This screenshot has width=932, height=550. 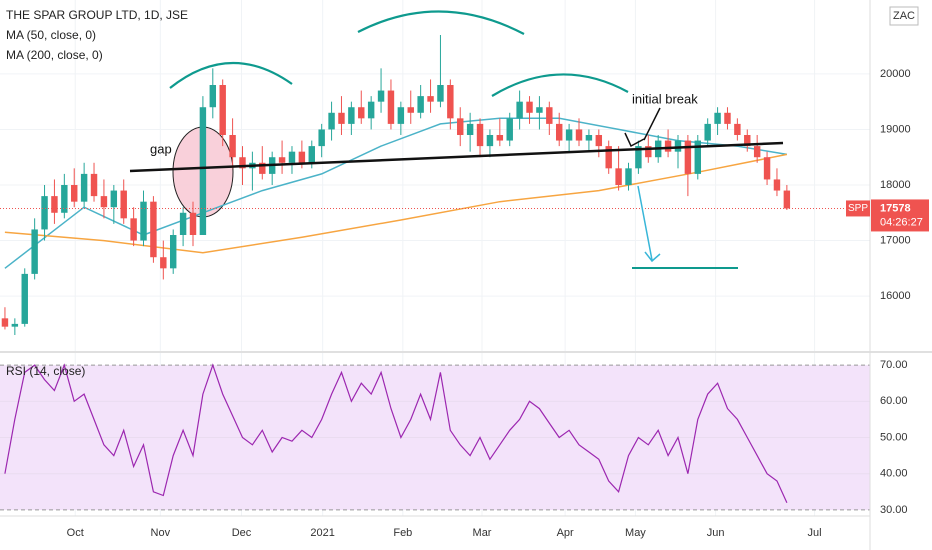 I want to click on target-arrow, so click(x=649, y=224).